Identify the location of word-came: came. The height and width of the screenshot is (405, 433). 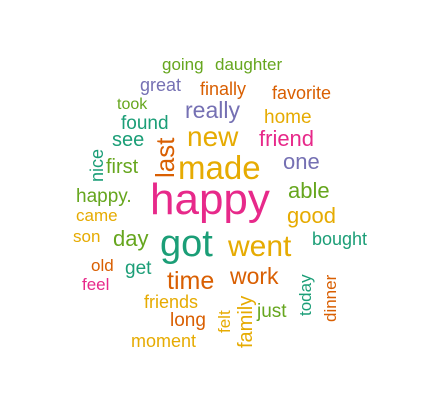
(97, 215).